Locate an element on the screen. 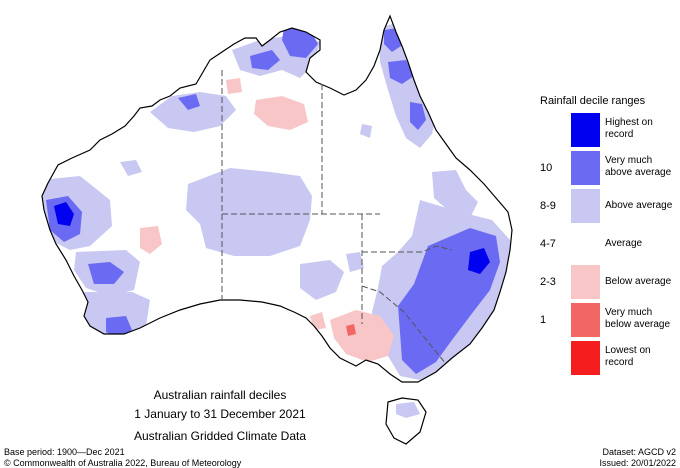  legend-item: Highest on record is located at coordinates (607, 132).